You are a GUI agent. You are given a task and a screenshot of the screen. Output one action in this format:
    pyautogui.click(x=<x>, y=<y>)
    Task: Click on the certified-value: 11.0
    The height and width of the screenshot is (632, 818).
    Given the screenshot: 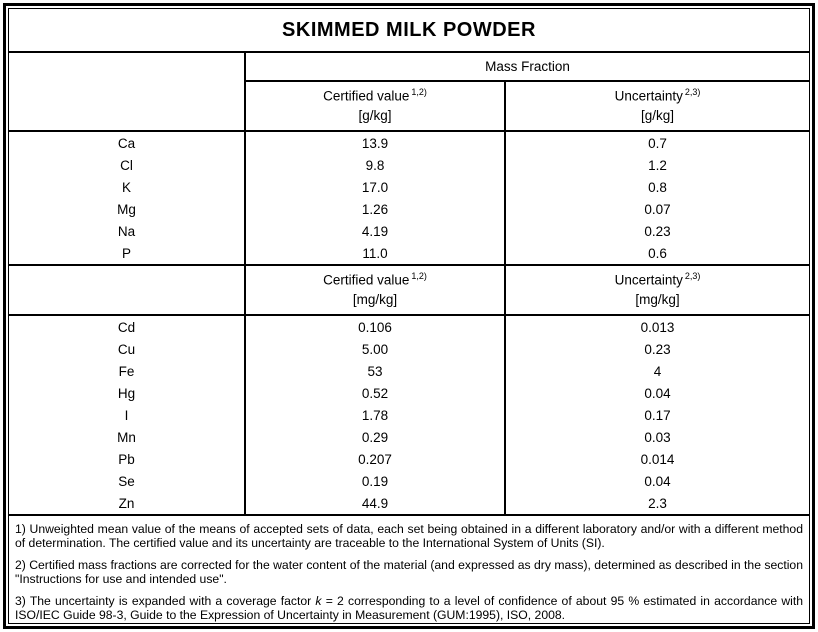 What is the action you would take?
    pyautogui.click(x=374, y=254)
    